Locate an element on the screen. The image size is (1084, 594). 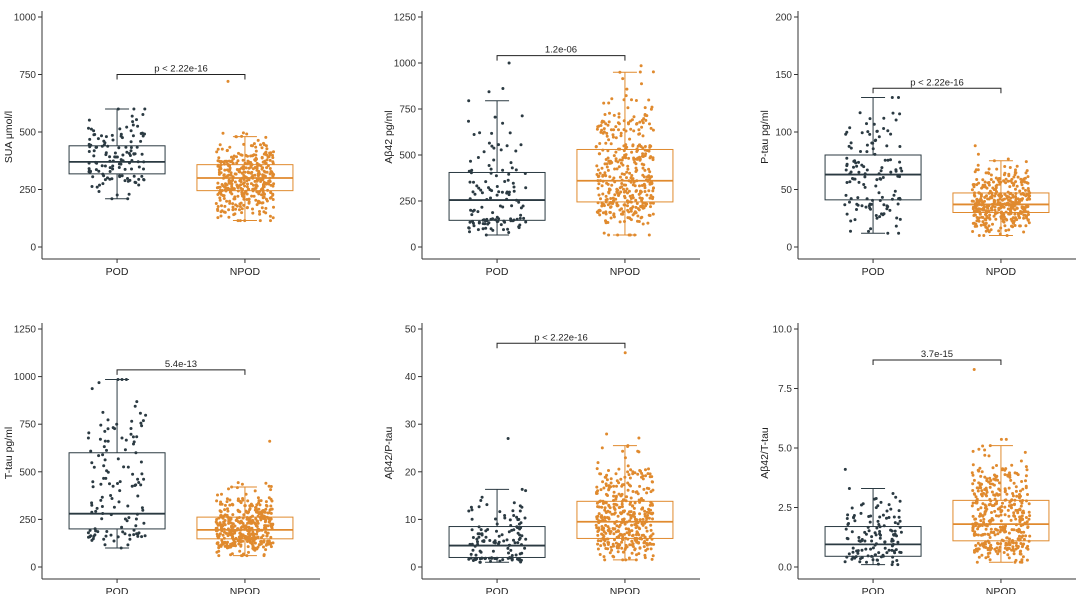
points-pod is located at coordinates (497, 500).